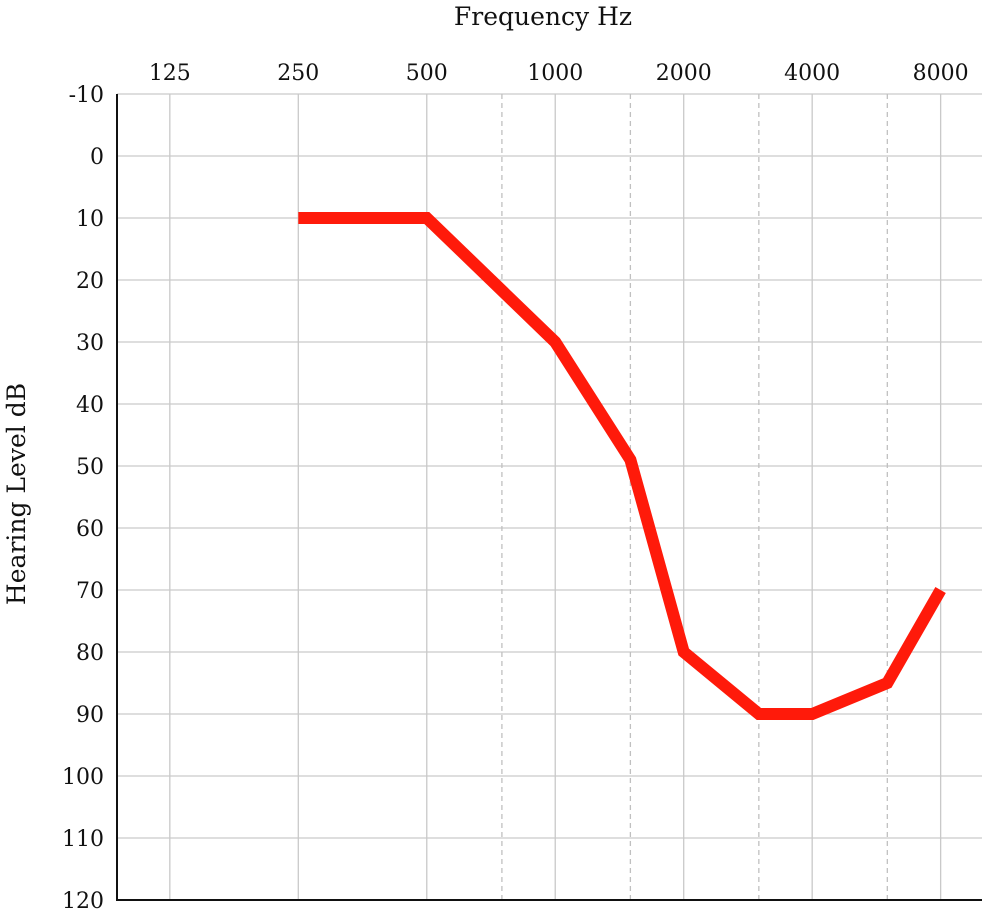 This screenshot has width=1000, height=914. What do you see at coordinates (90, 591) in the screenshot?
I see `y-tick-label: 70` at bounding box center [90, 591].